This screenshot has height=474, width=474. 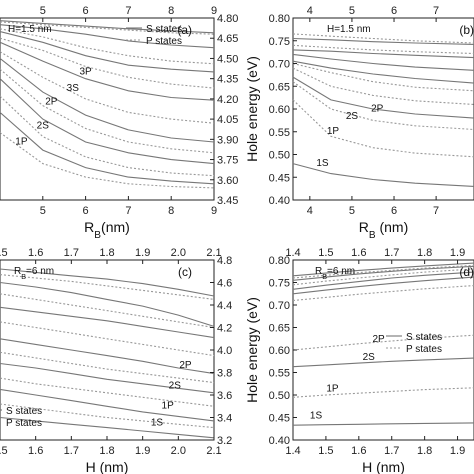 I want to click on x-tick-label: 6, so click(x=86, y=211).